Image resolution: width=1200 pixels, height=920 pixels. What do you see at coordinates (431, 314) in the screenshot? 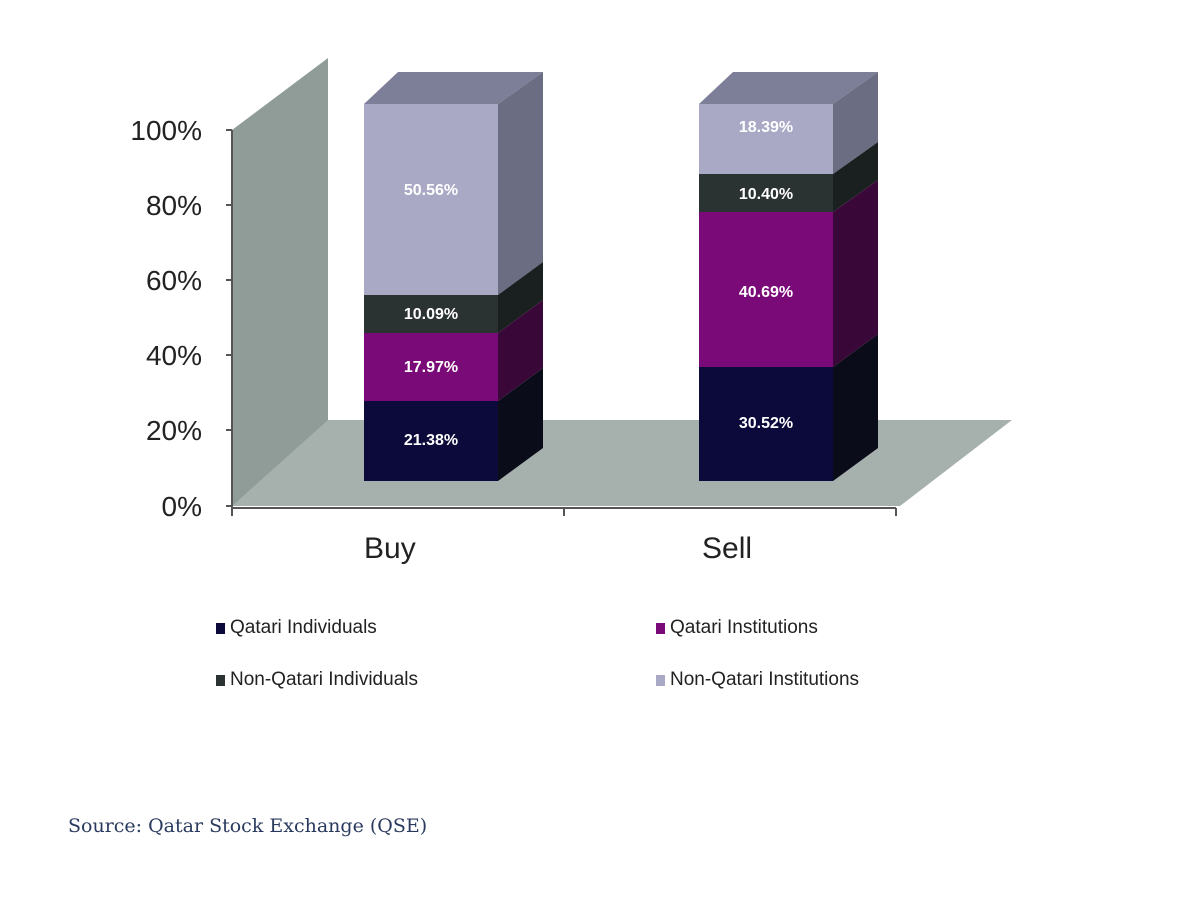
I see `data-label: 10.09%` at bounding box center [431, 314].